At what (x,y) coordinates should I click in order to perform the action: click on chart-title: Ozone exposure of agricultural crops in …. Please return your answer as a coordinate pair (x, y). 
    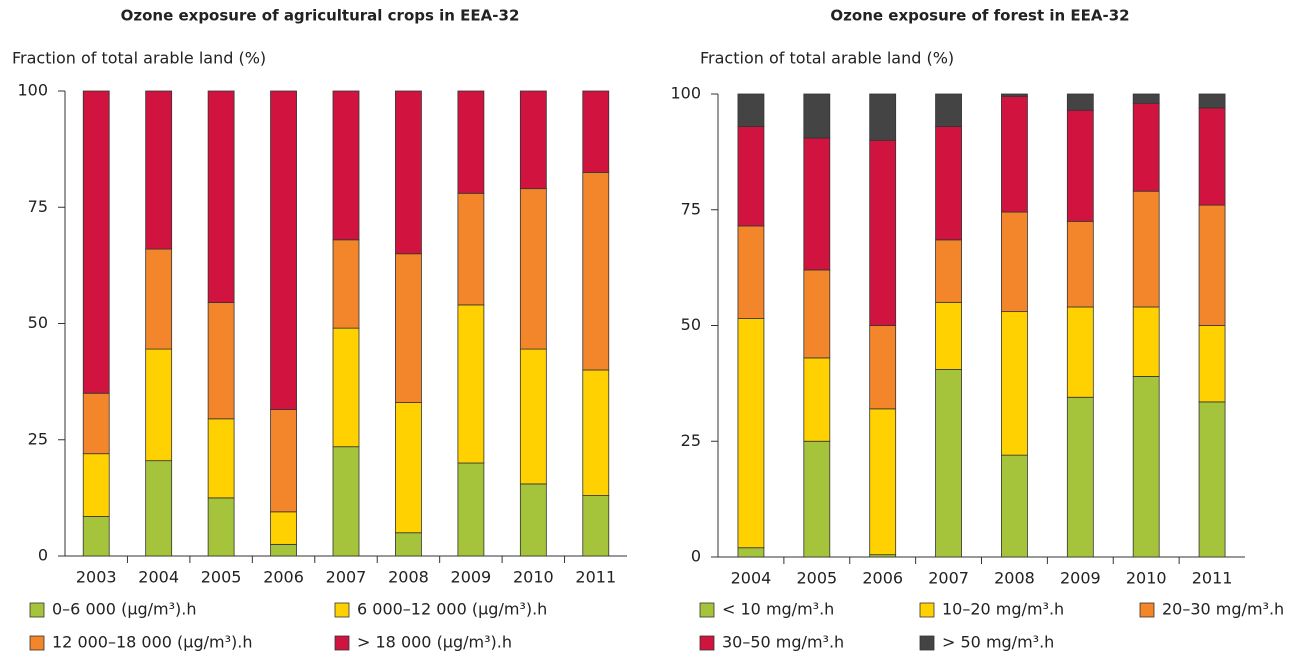
    Looking at the image, I should click on (320, 16).